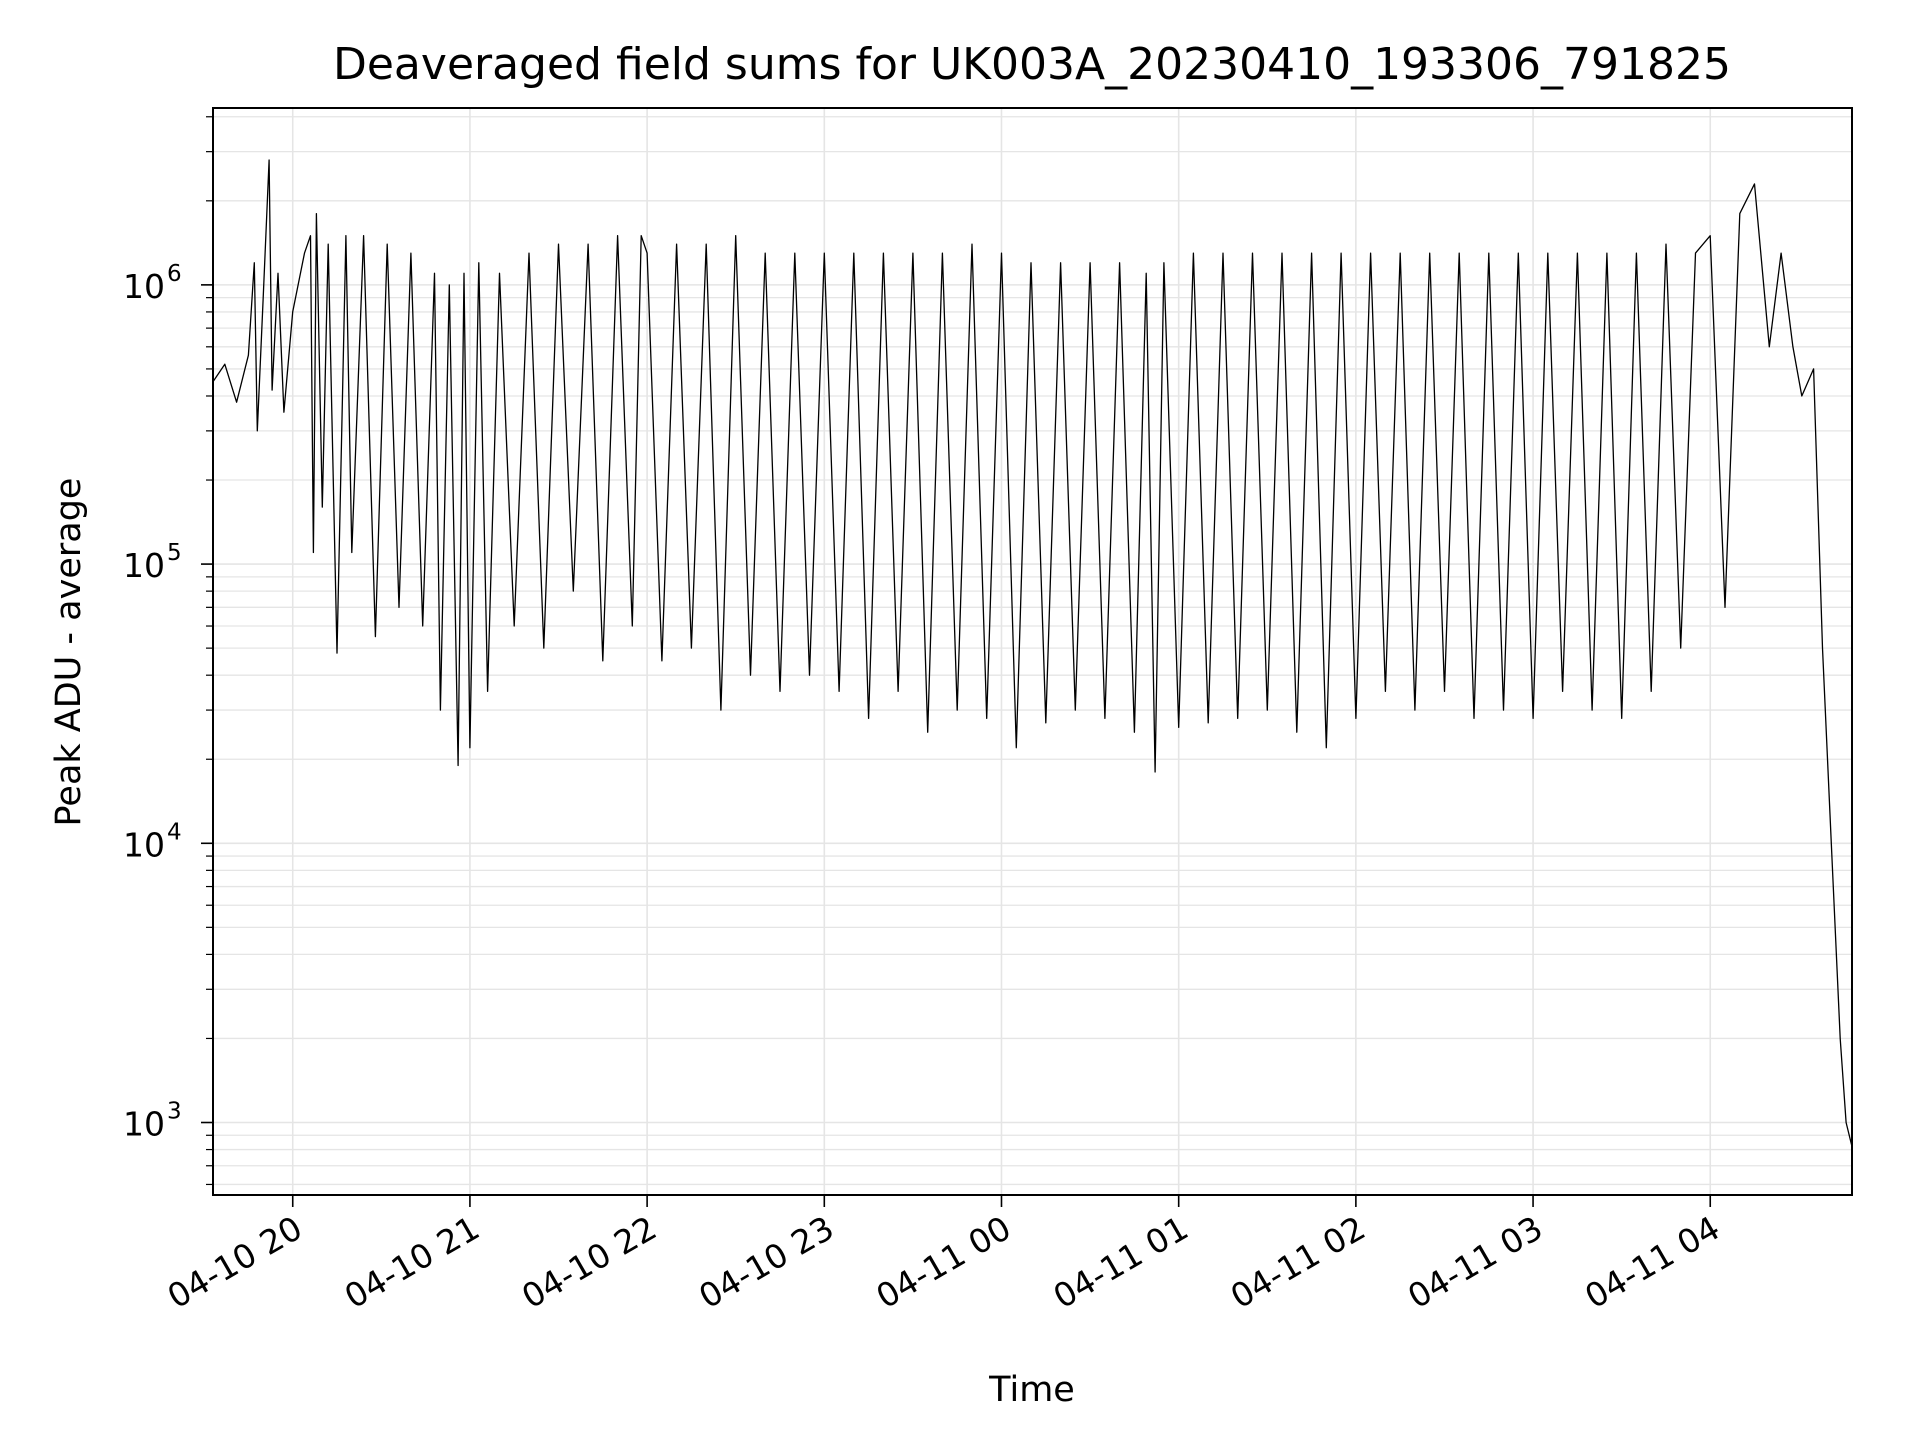 The image size is (1920, 1440). What do you see at coordinates (589, 1262) in the screenshot?
I see `x-tick-label: 04-10 22` at bounding box center [589, 1262].